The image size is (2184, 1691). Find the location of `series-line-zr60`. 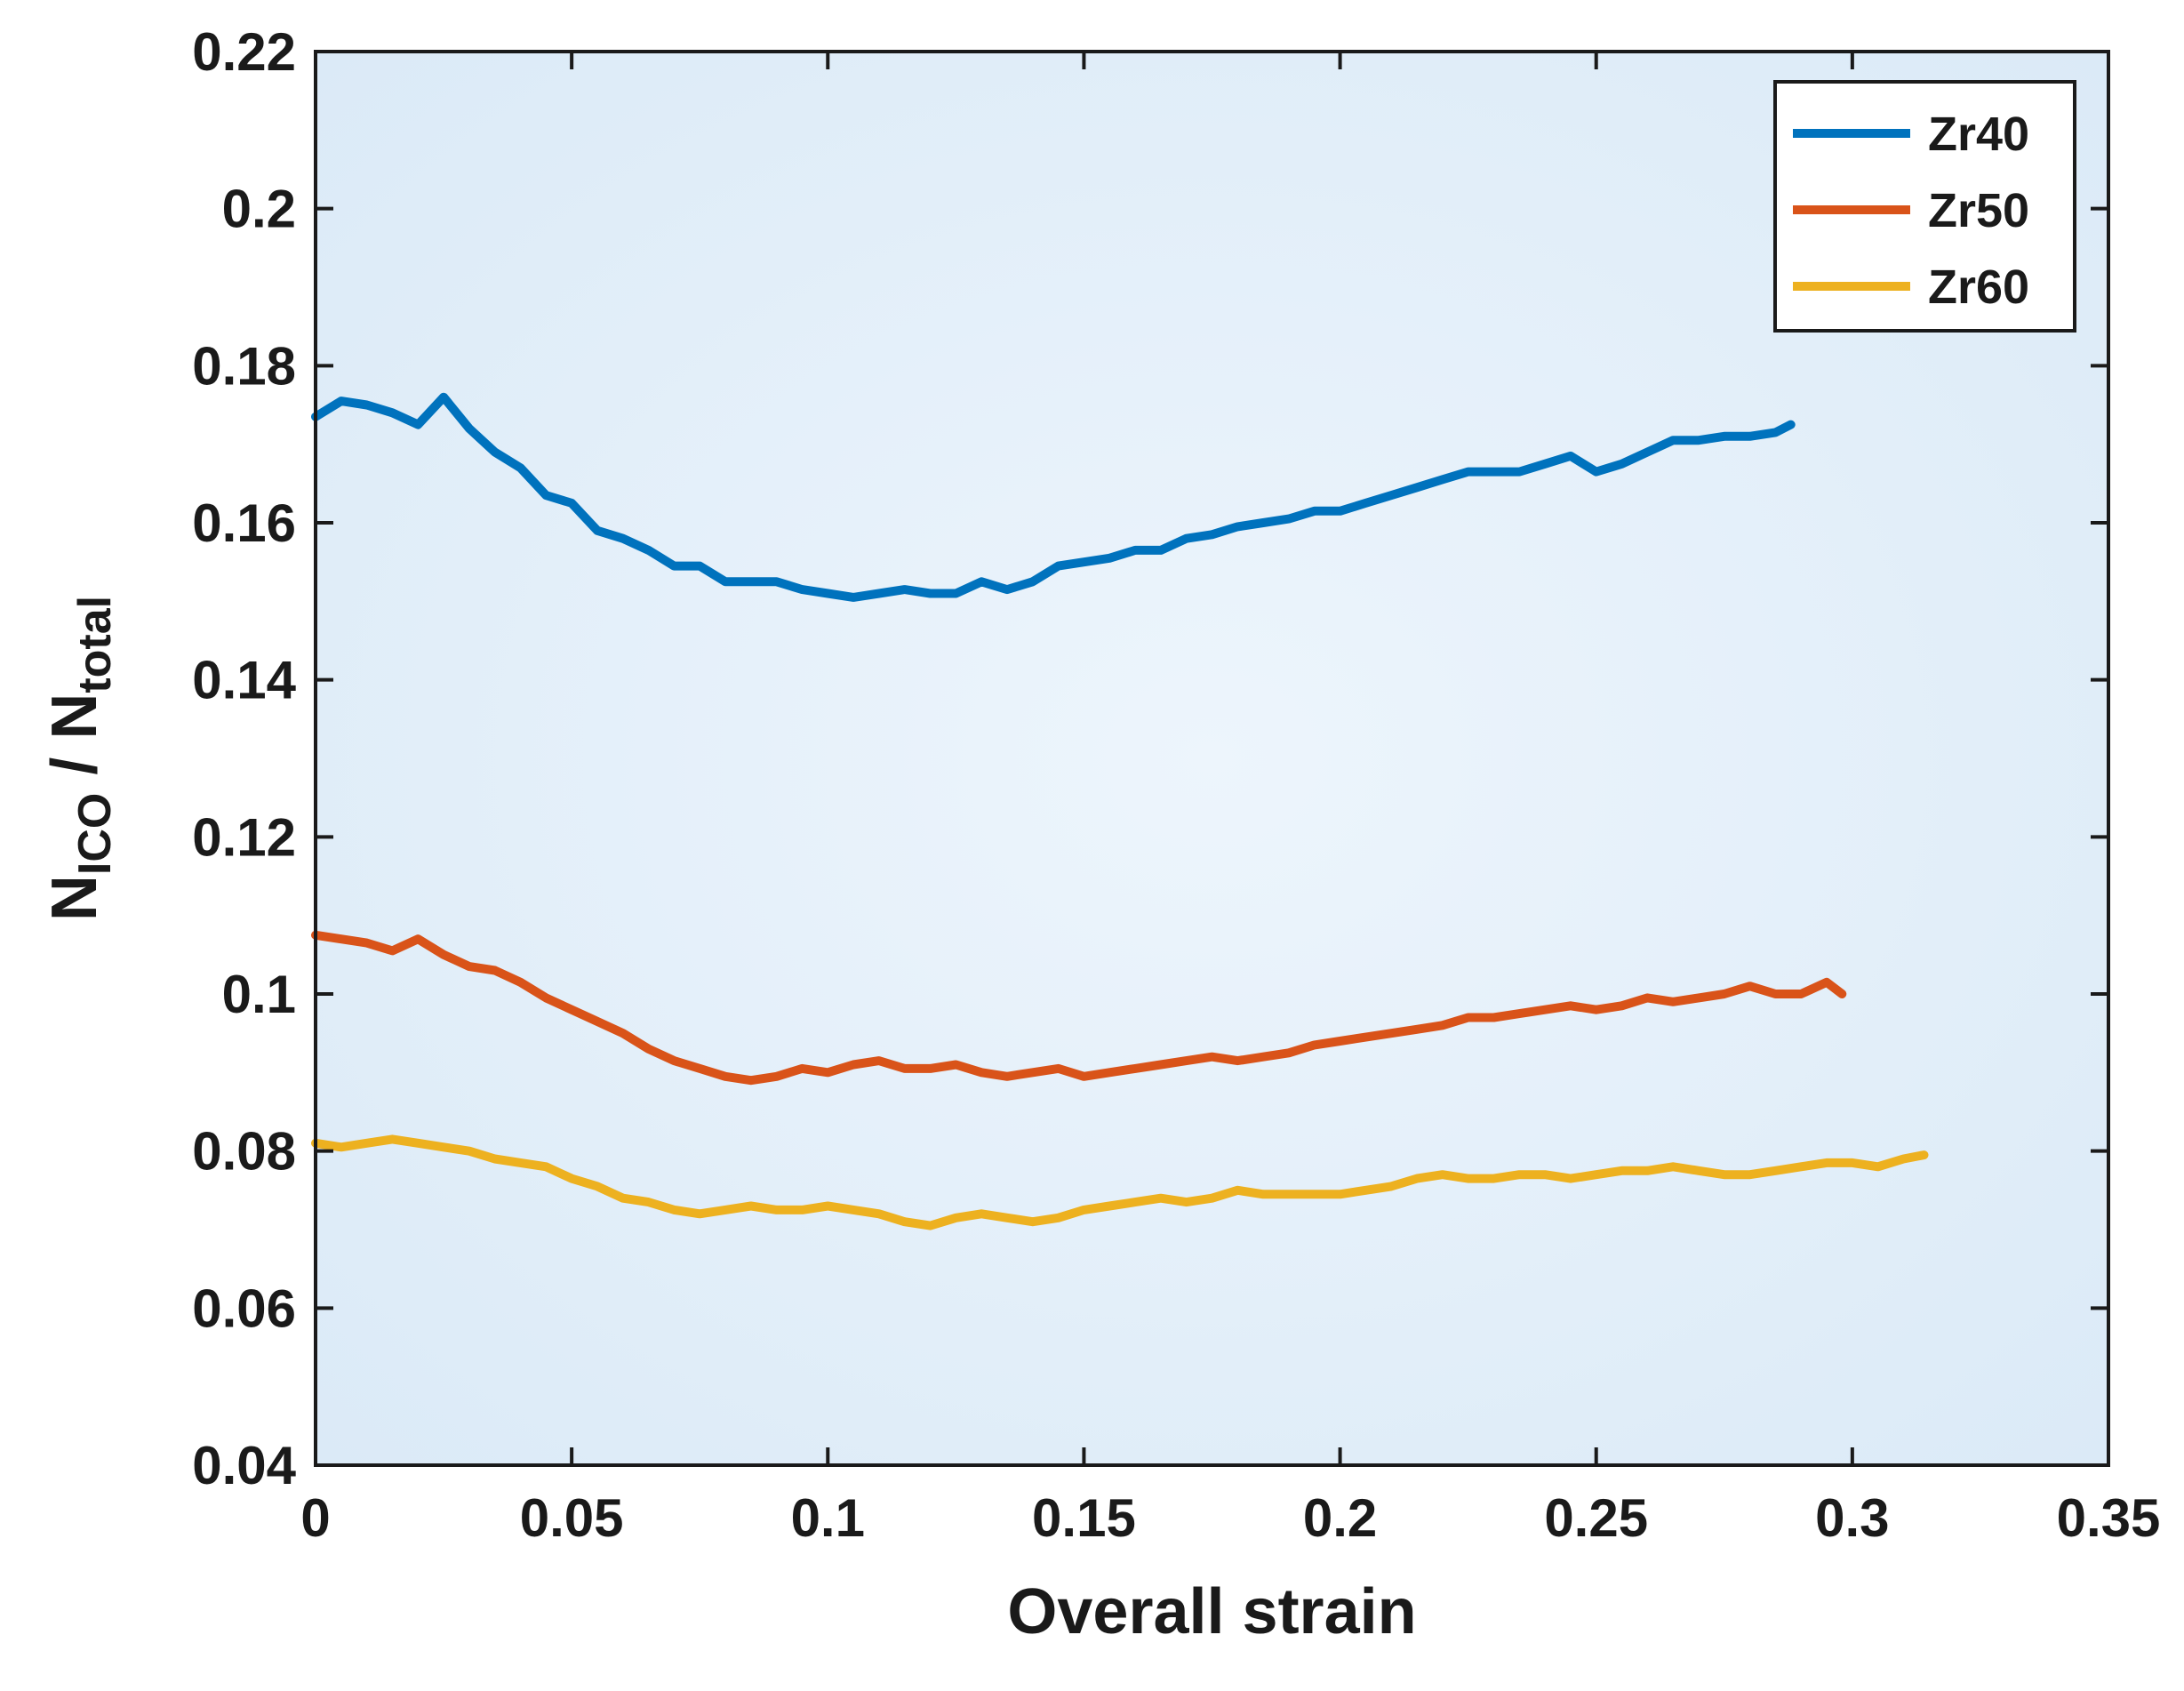

series-line-zr60 is located at coordinates (1120, 1182).